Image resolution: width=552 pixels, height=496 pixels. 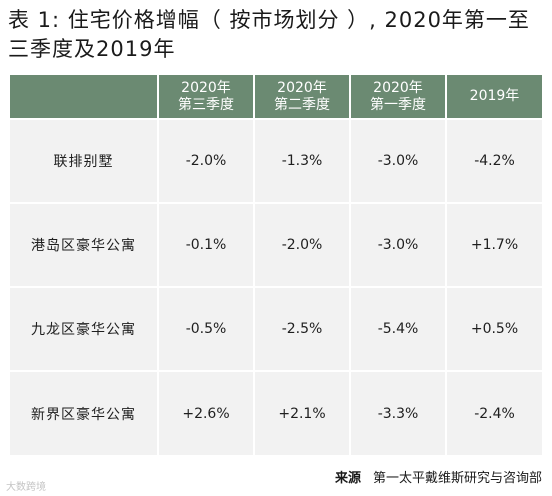 I want to click on value-cell: -0.5%, so click(x=205, y=328).